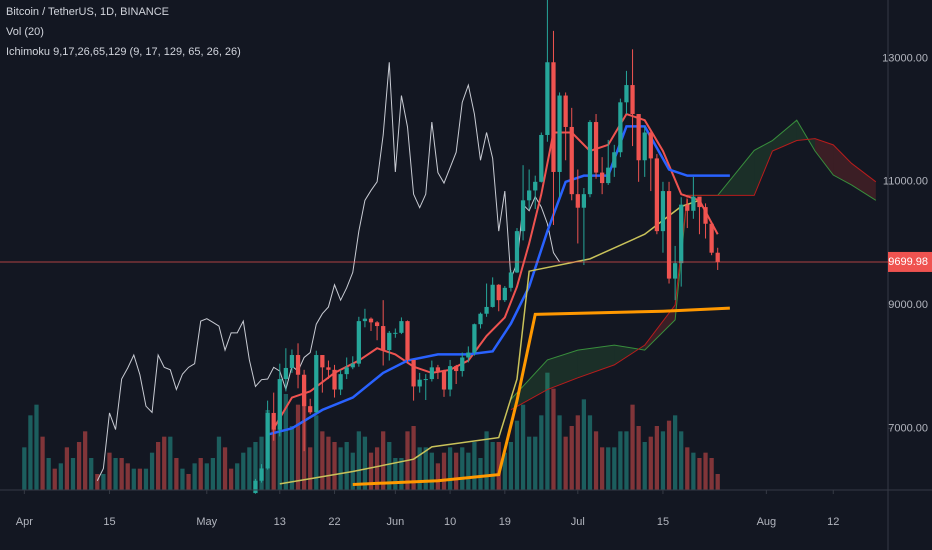 The height and width of the screenshot is (550, 932). What do you see at coordinates (908, 428) in the screenshot?
I see `y-tick-label: 7000.00` at bounding box center [908, 428].